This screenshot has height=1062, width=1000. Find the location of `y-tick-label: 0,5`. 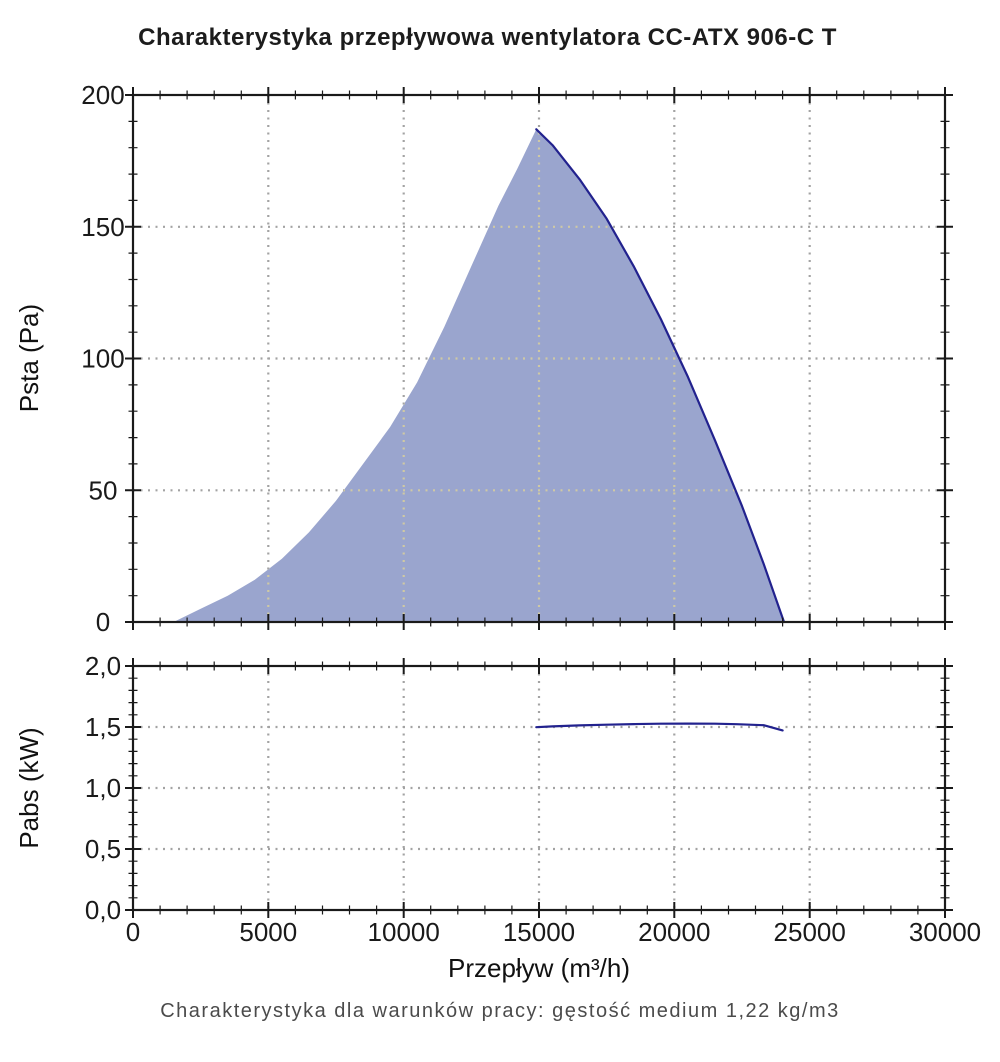

y-tick-label: 0,5 is located at coordinates (103, 849).